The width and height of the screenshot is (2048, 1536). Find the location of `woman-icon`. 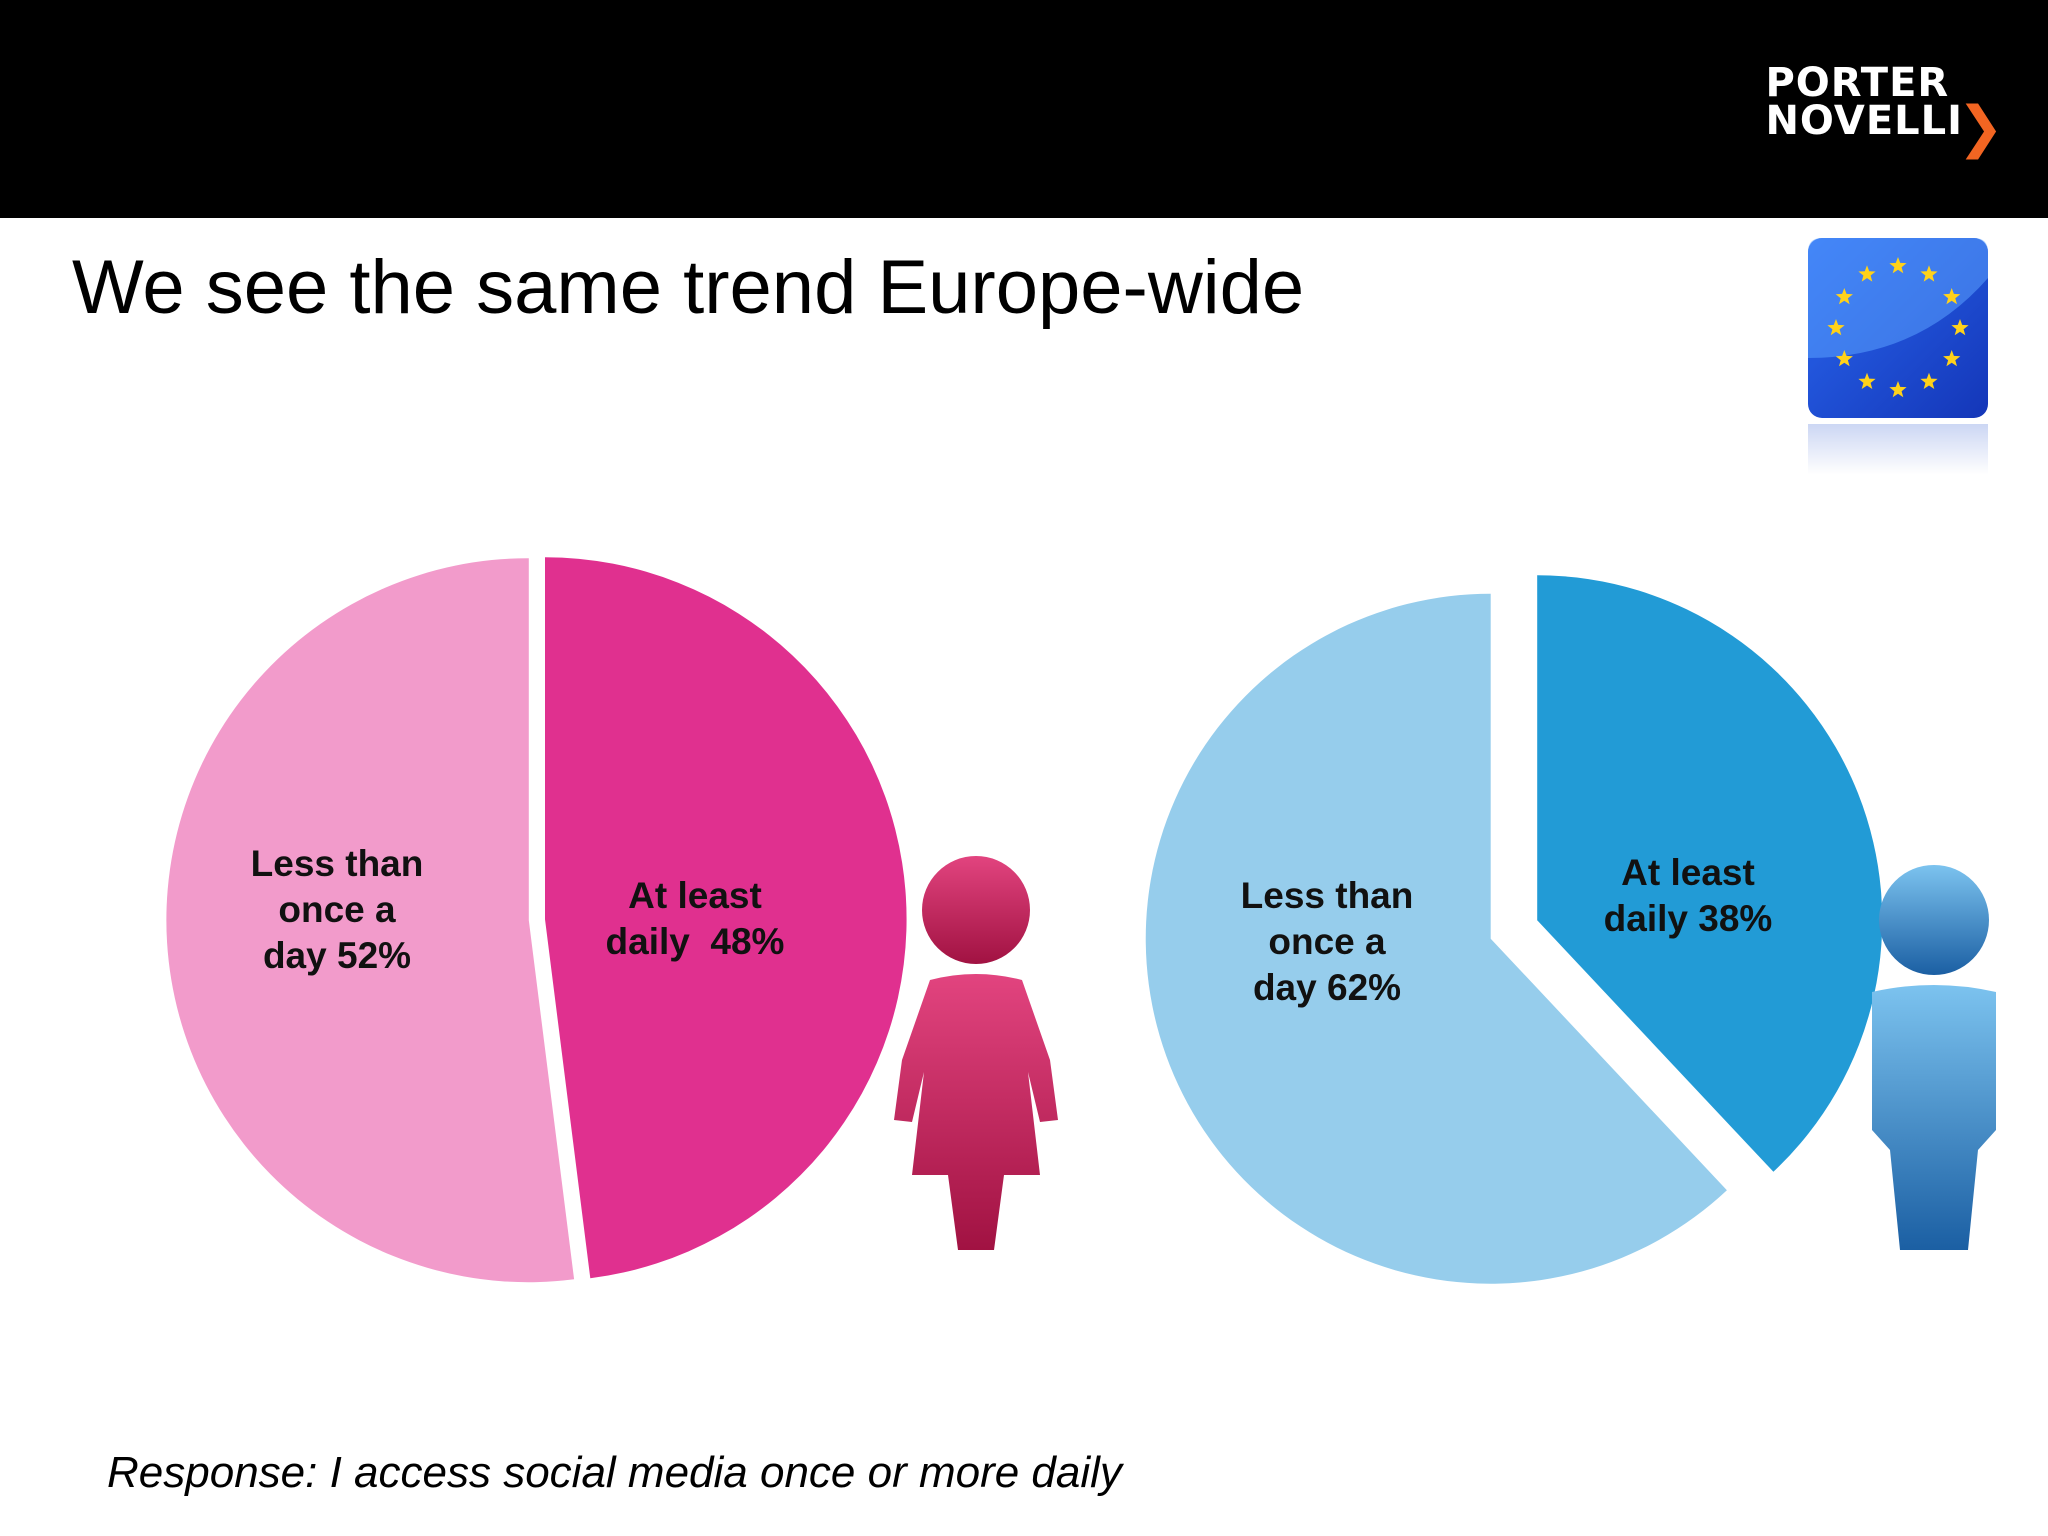

woman-icon is located at coordinates (976, 1053).